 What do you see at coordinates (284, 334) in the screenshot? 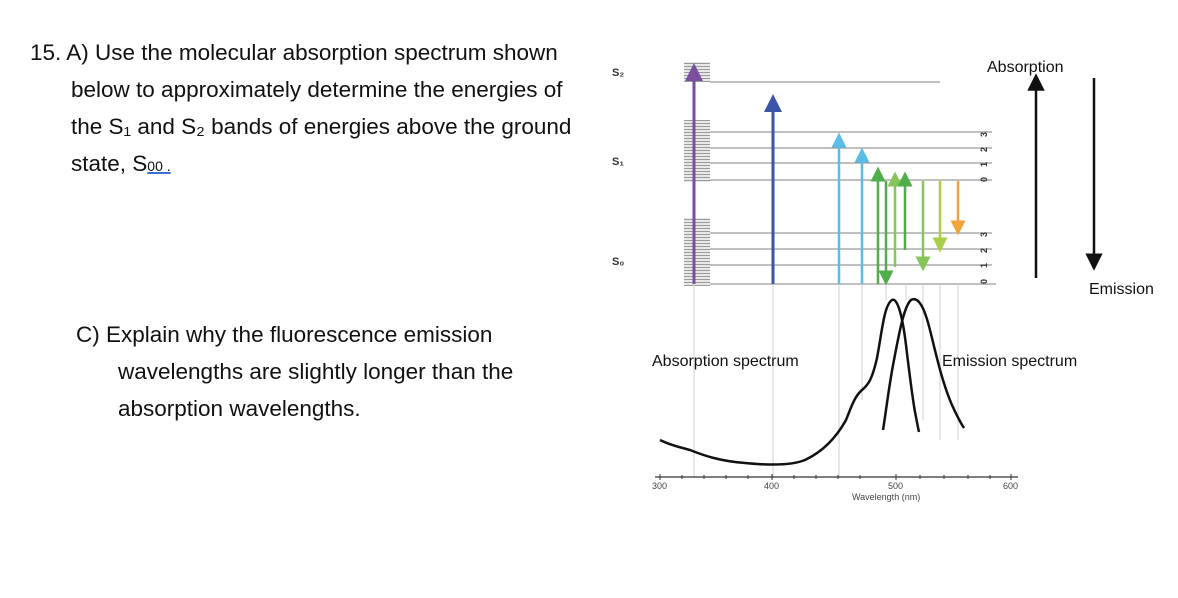
I see `question-c-line-1: C) Explain why the fluorescence emission` at bounding box center [284, 334].